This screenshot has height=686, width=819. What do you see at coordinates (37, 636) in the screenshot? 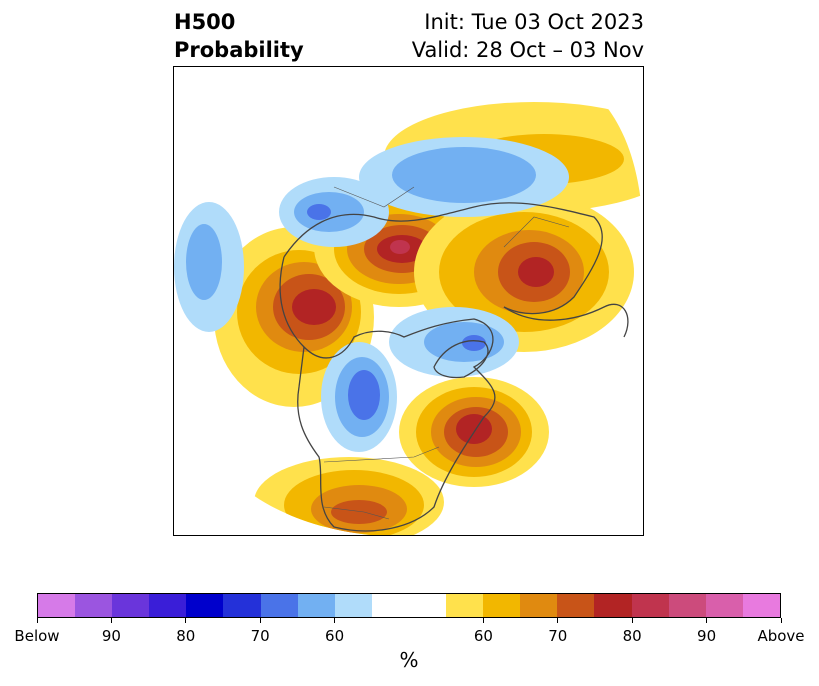
I see `colorbar-tick-label: Below` at bounding box center [37, 636].